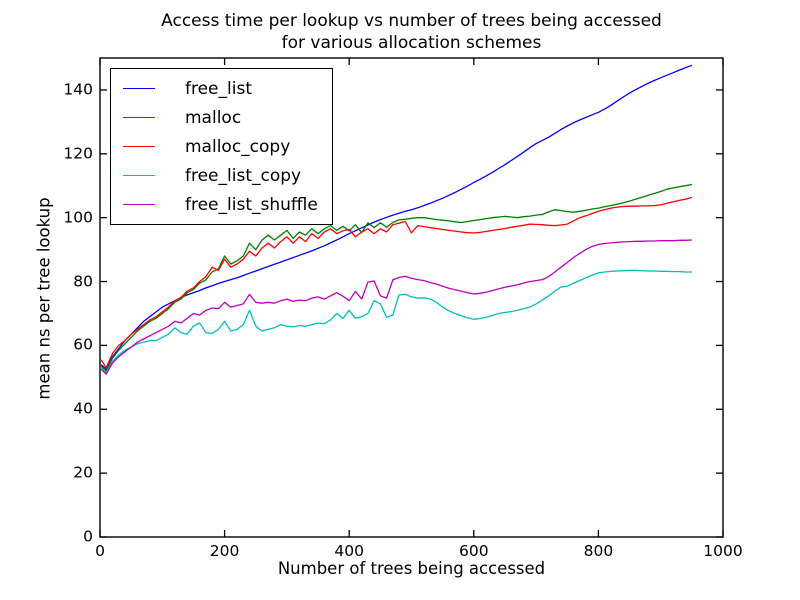 The image size is (800, 600). I want to click on legend-swatch-free_list_shuffle, so click(139, 204).